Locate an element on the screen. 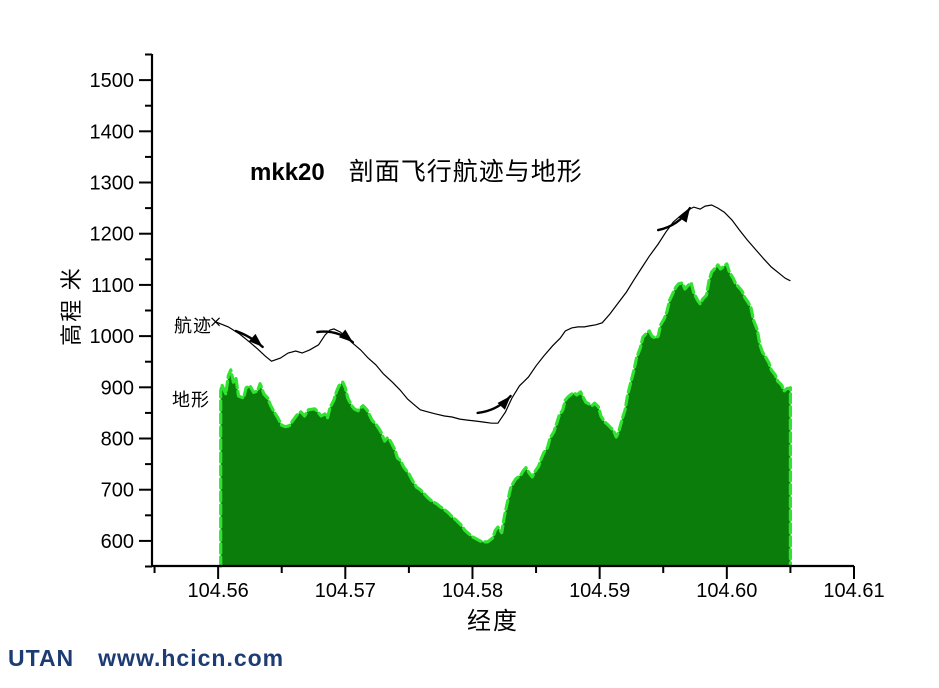 Image resolution: width=939 pixels, height=688 pixels. direction-arrows is located at coordinates (463, 310).